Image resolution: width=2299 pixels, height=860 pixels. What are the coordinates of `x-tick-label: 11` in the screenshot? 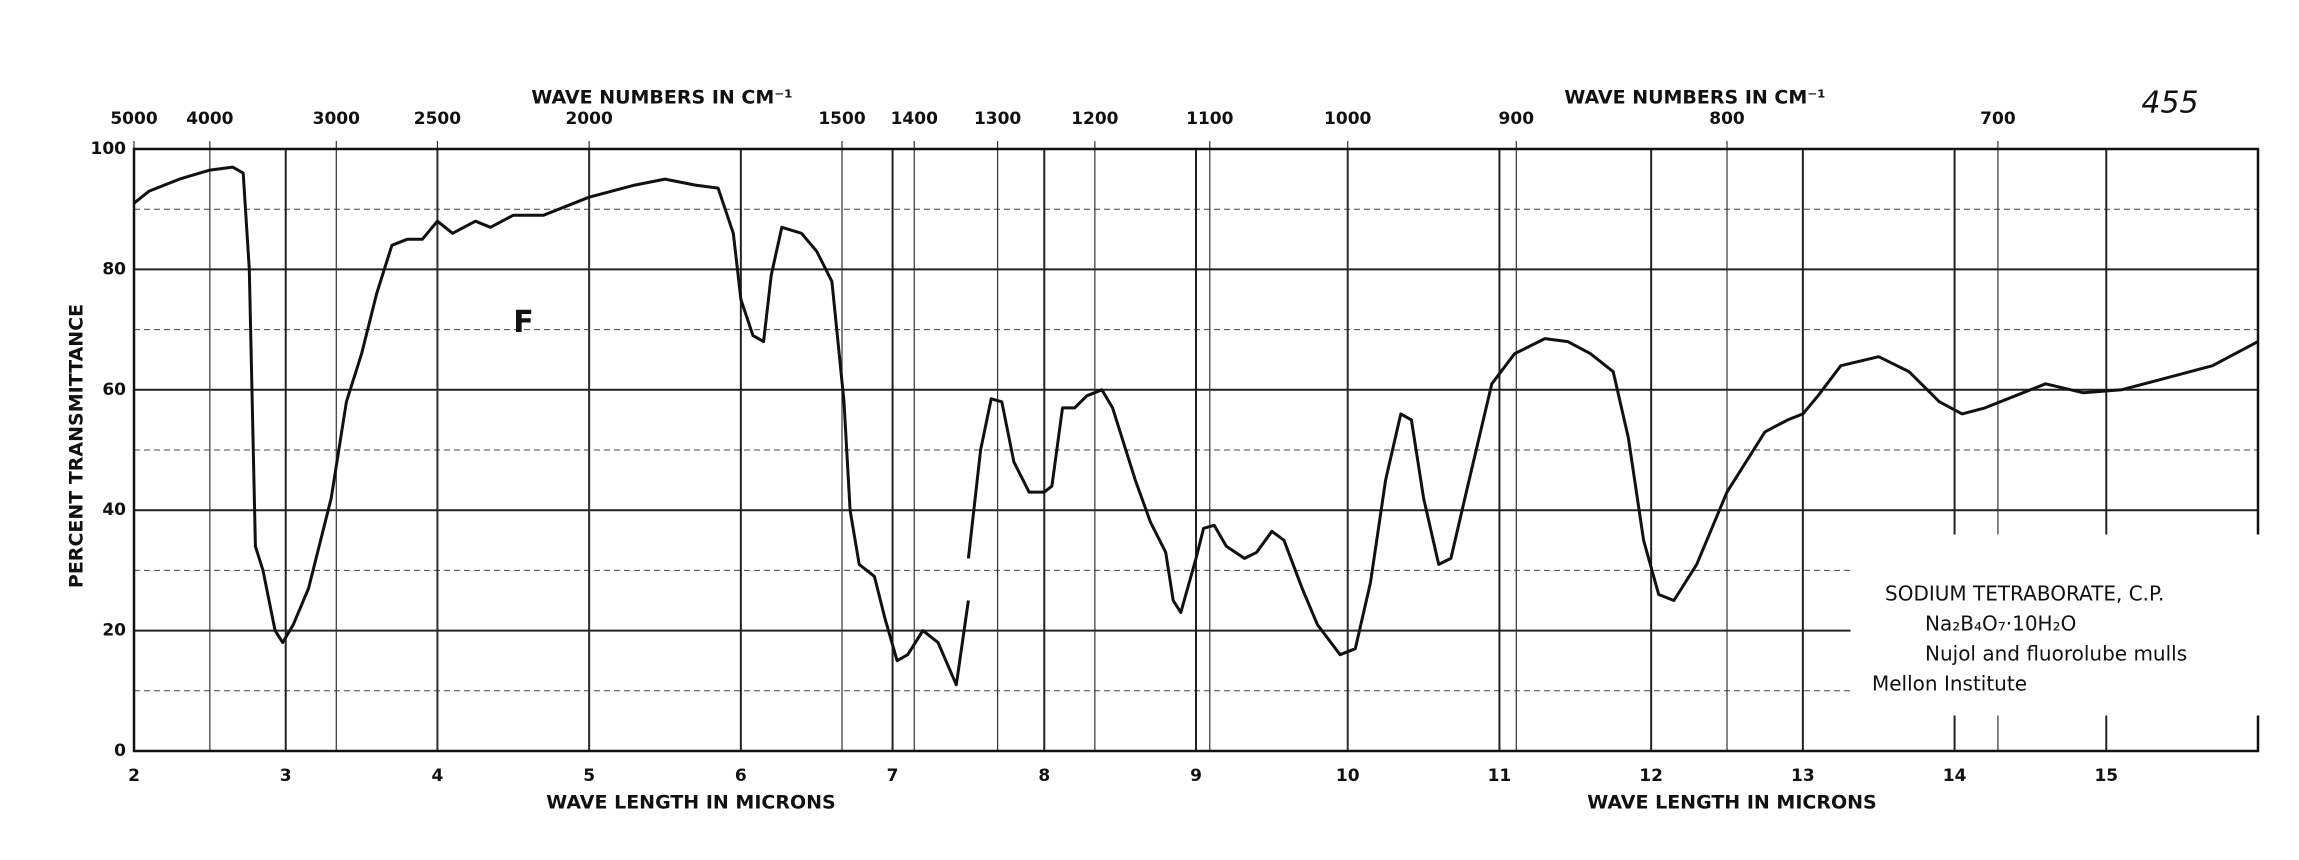 It's located at (1500, 776).